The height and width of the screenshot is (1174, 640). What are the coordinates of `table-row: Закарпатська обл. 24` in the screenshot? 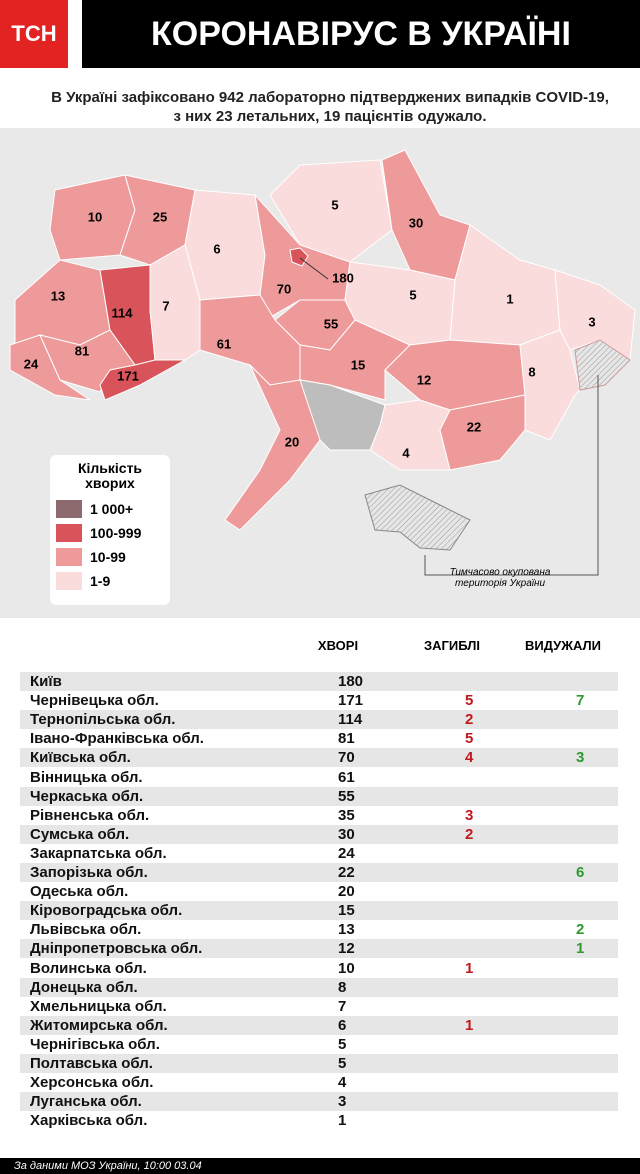 It's located at (319, 853).